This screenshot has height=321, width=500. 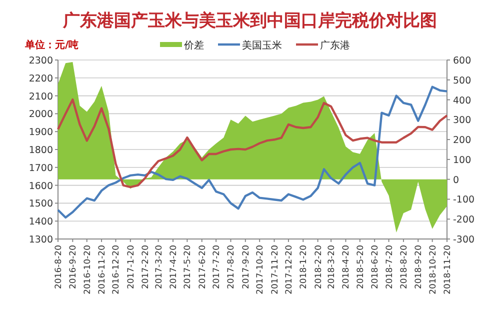 I want to click on x-tick-label: 2017-8-20, so click(x=231, y=267).